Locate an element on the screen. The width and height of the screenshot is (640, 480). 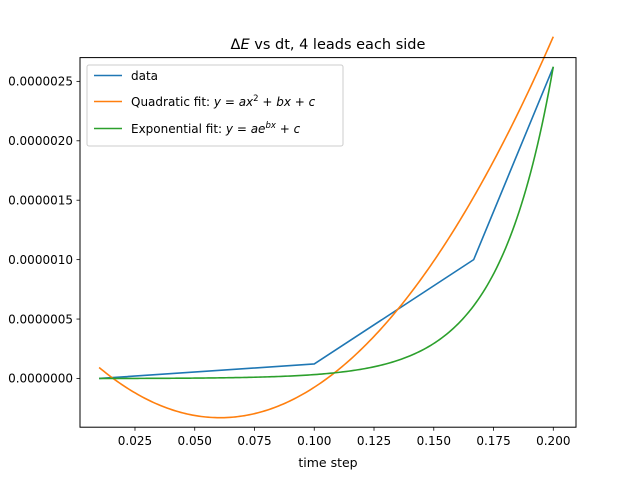
legend-quadratic-prefix: Quadratic fit: is located at coordinates (172, 102).